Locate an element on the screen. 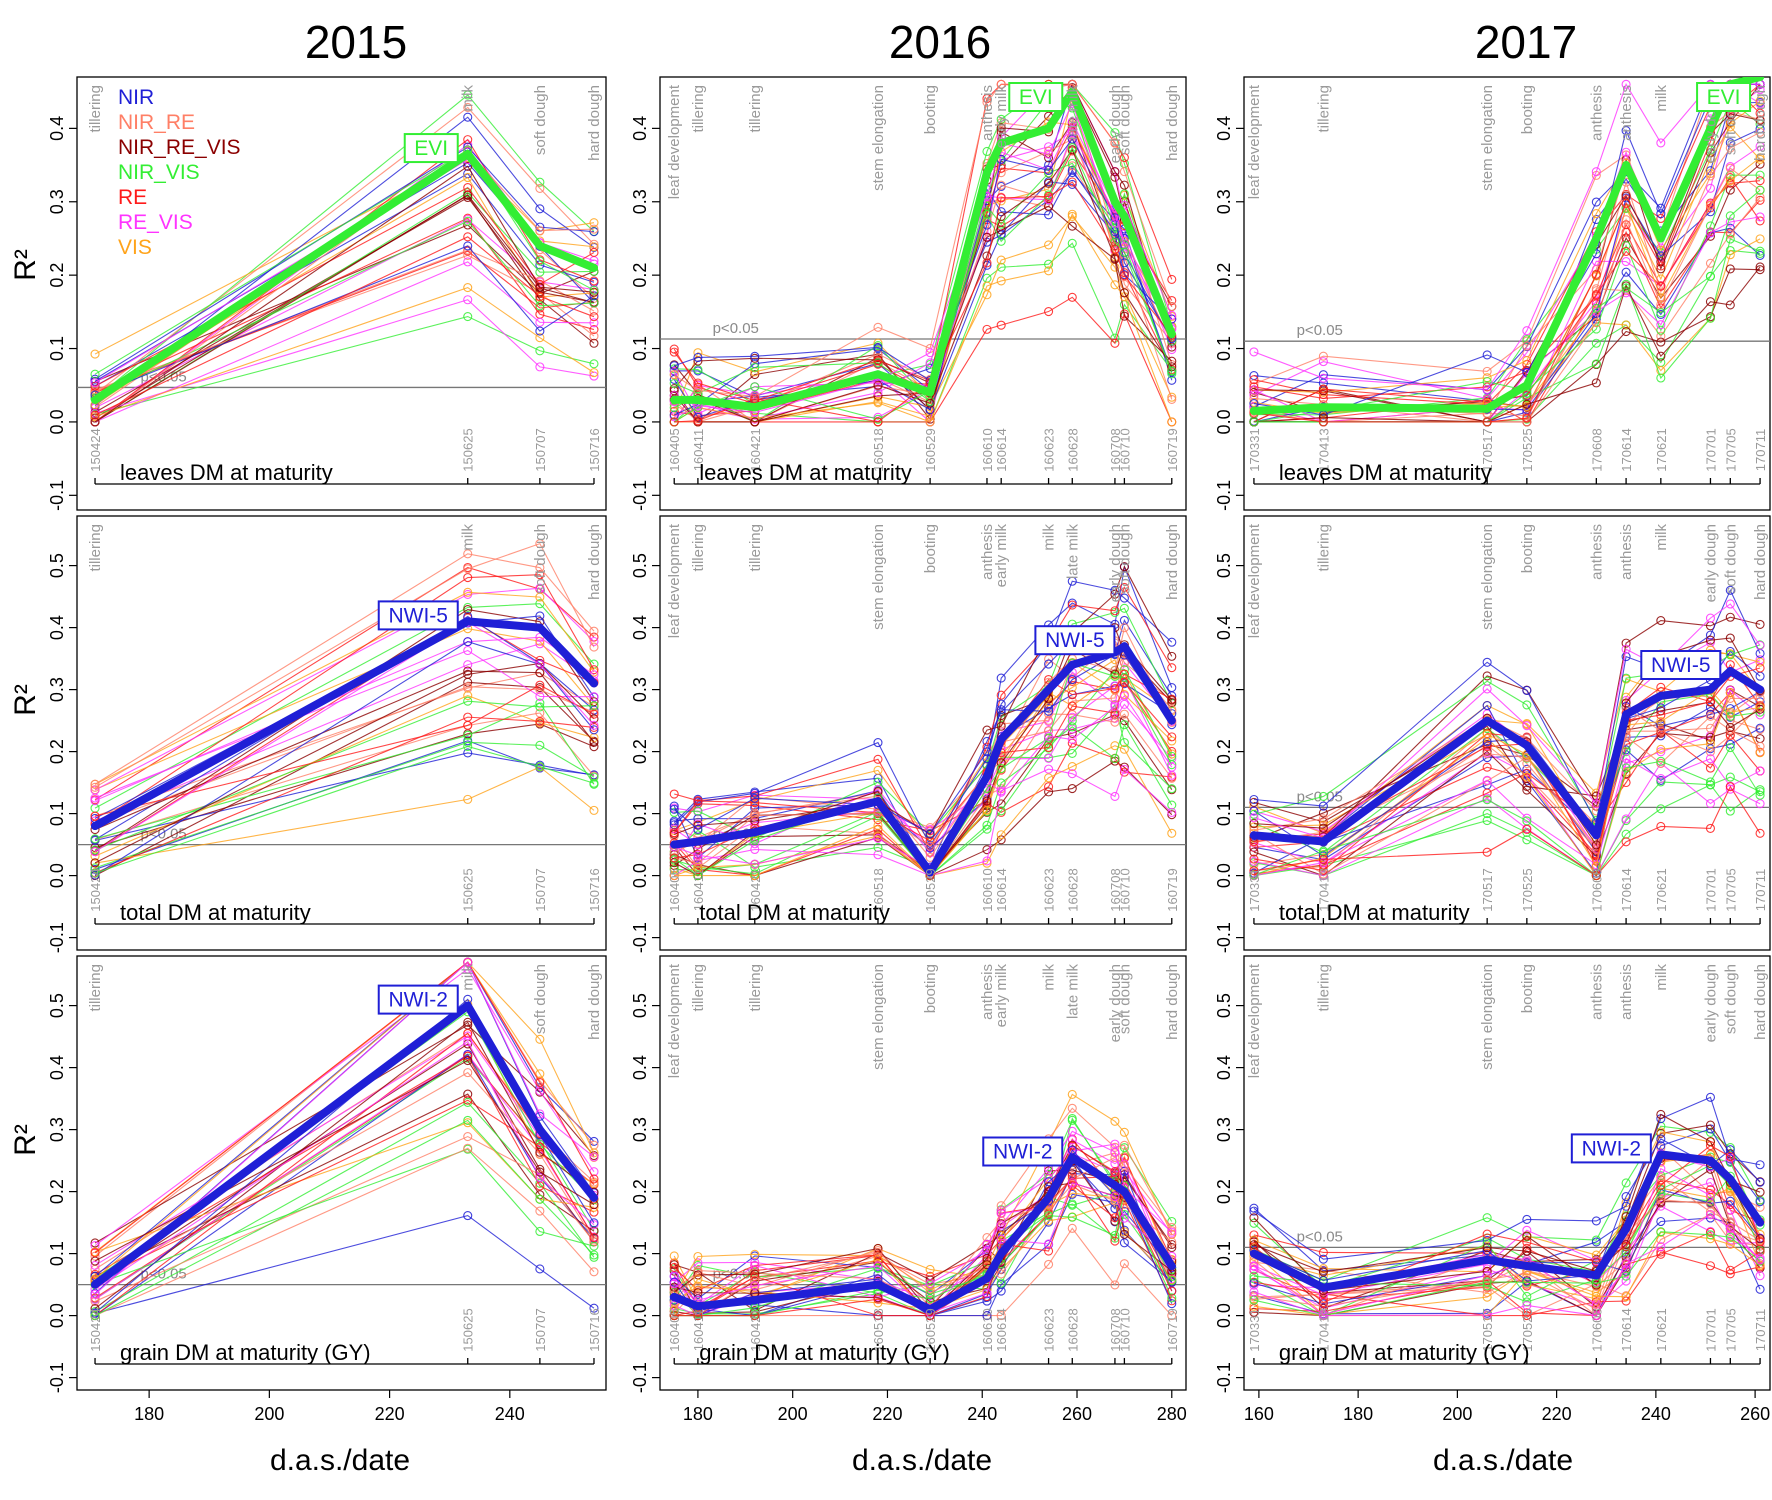 The image size is (1772, 1500). trait-label: leaves DM at maturity is located at coordinates (226, 472).